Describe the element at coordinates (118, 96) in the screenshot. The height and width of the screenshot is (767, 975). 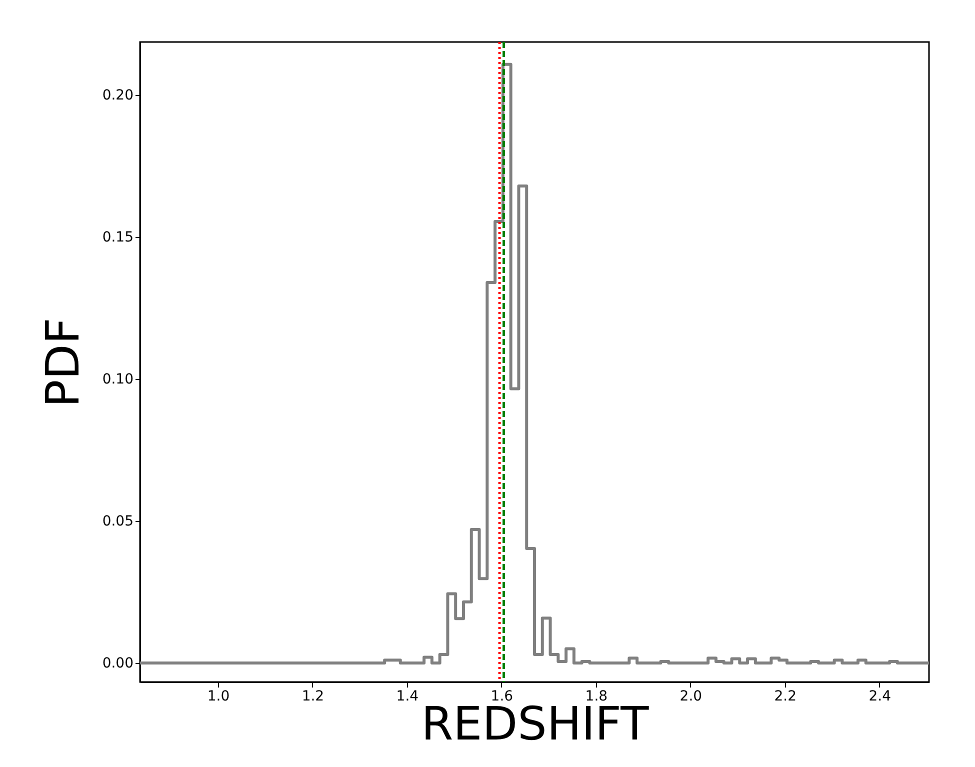
I see `y-tick-label: 0.20` at that location.